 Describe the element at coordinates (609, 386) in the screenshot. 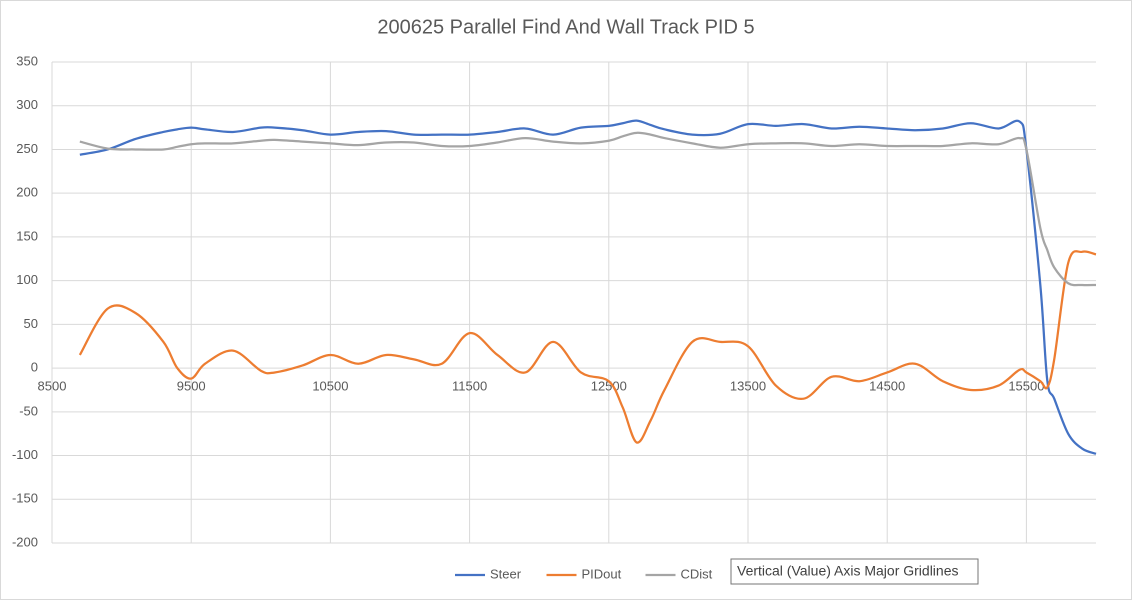

I see `x-tick-label: 12500` at that location.